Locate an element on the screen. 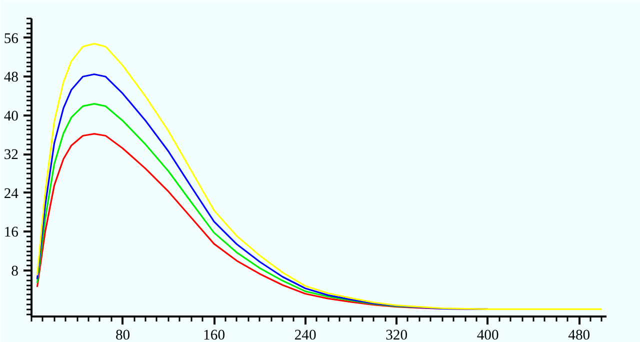 This screenshot has height=342, width=640. x-tick-label: 160 is located at coordinates (214, 335).